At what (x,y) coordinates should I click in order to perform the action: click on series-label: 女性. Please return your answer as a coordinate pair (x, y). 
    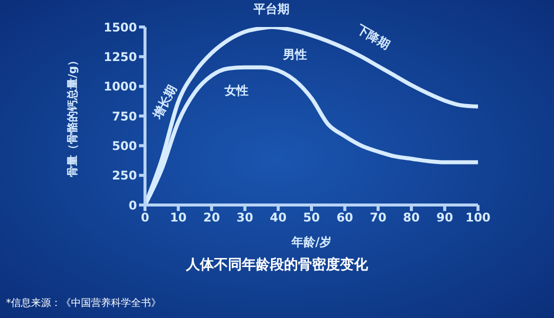
    Looking at the image, I should click on (235, 91).